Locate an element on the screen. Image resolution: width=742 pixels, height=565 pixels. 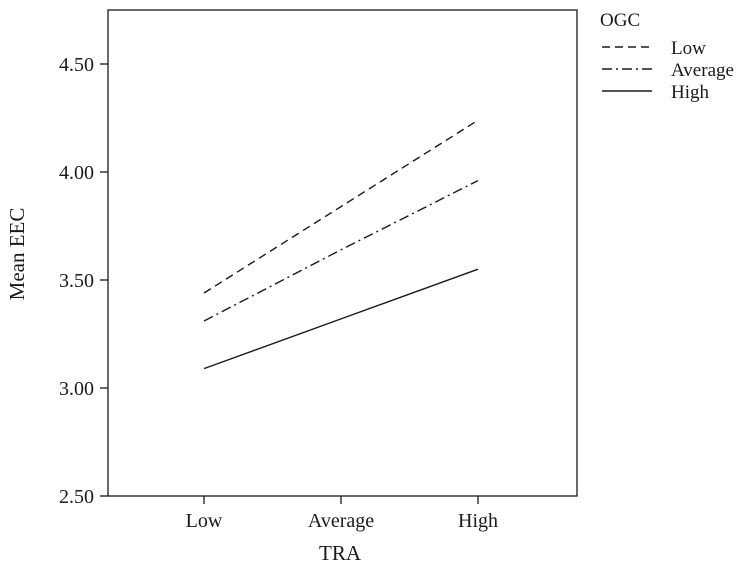
x-axis: Low Average High is located at coordinates (342, 514).